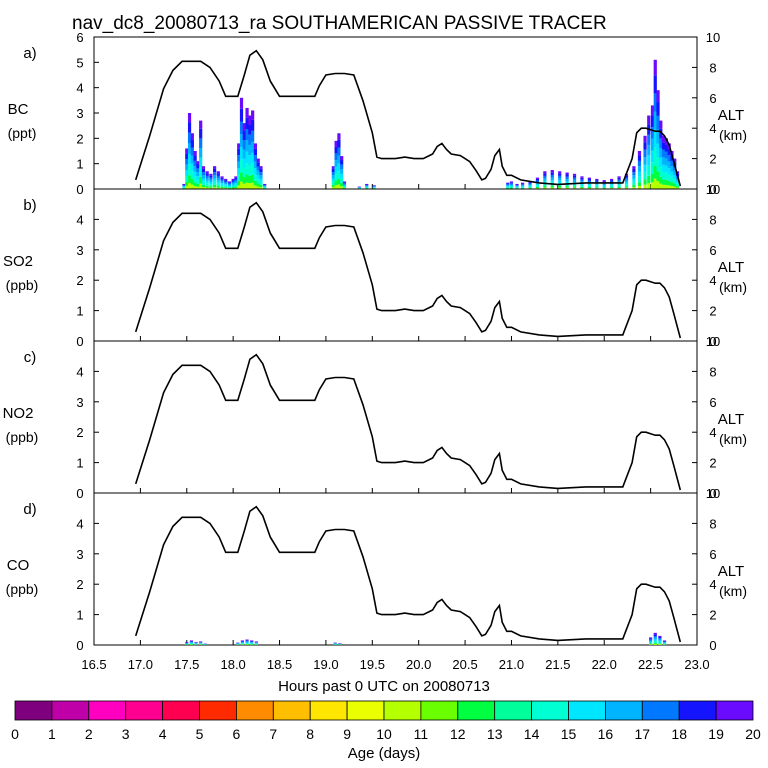  Describe the element at coordinates (643, 734) in the screenshot. I see `colorbar-tick-label: 17` at that location.